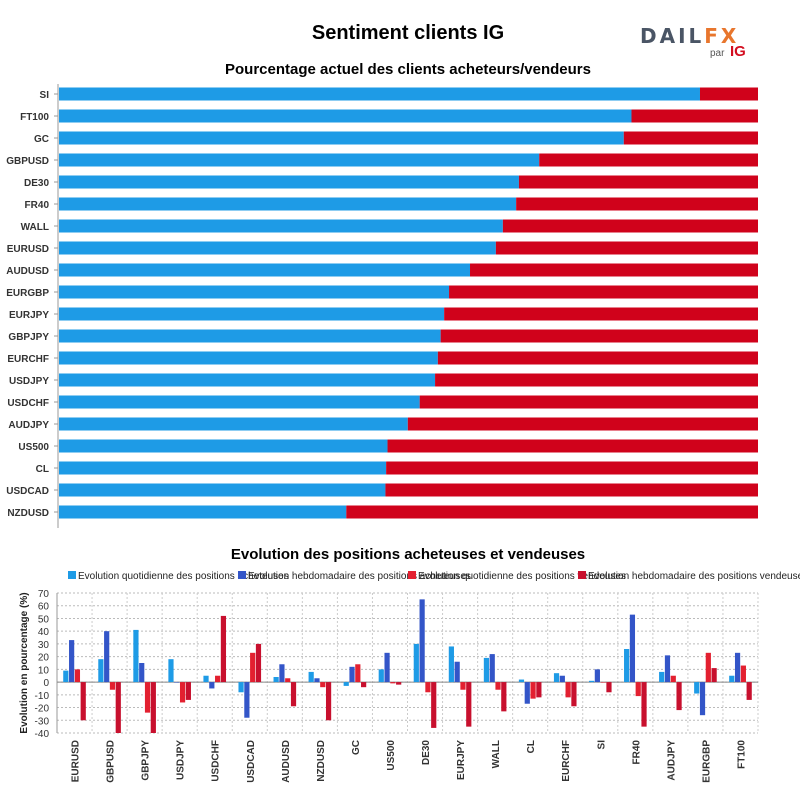  I want to click on top-tick-label: FT100, so click(34, 117).